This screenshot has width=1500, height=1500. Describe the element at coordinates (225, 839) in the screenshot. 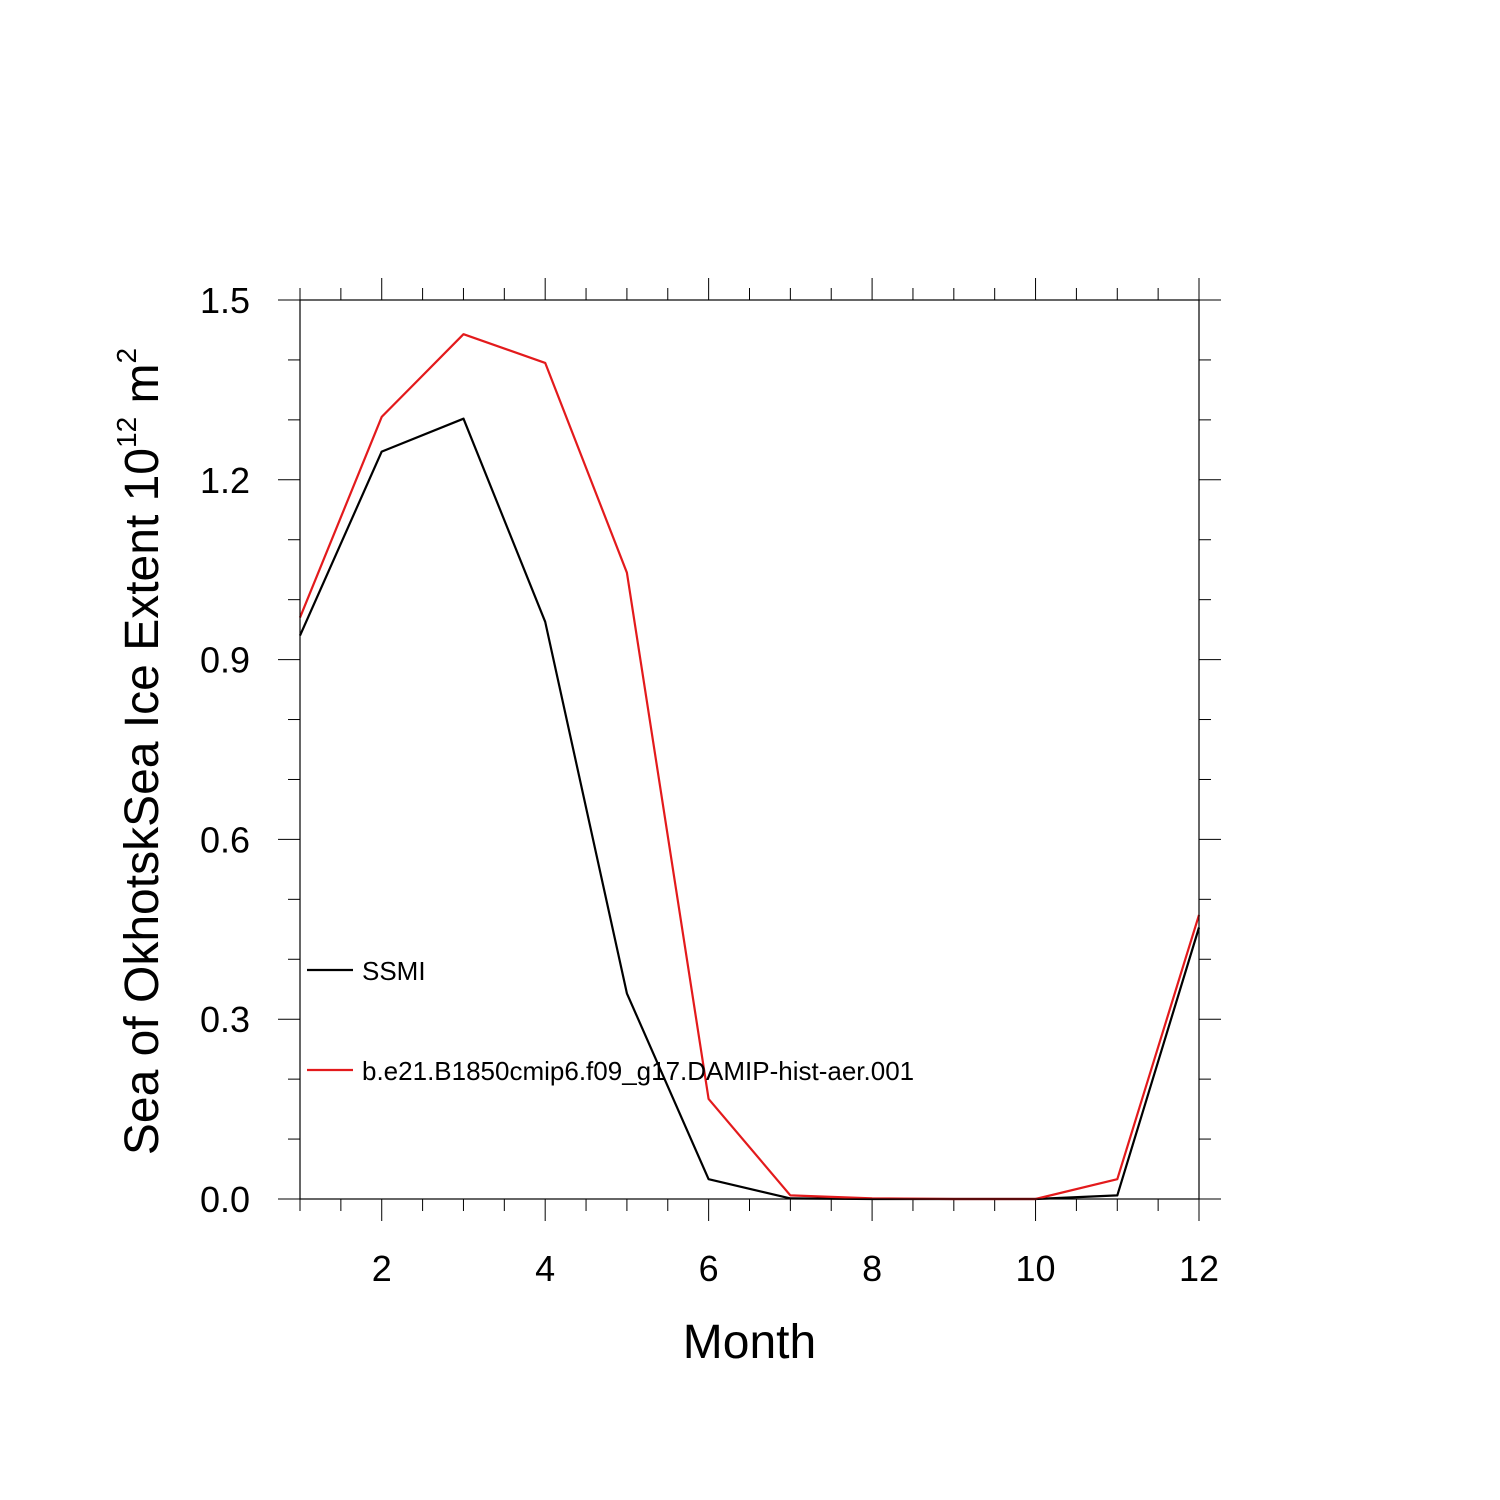

I see `y-tick-label: 0.6` at that location.